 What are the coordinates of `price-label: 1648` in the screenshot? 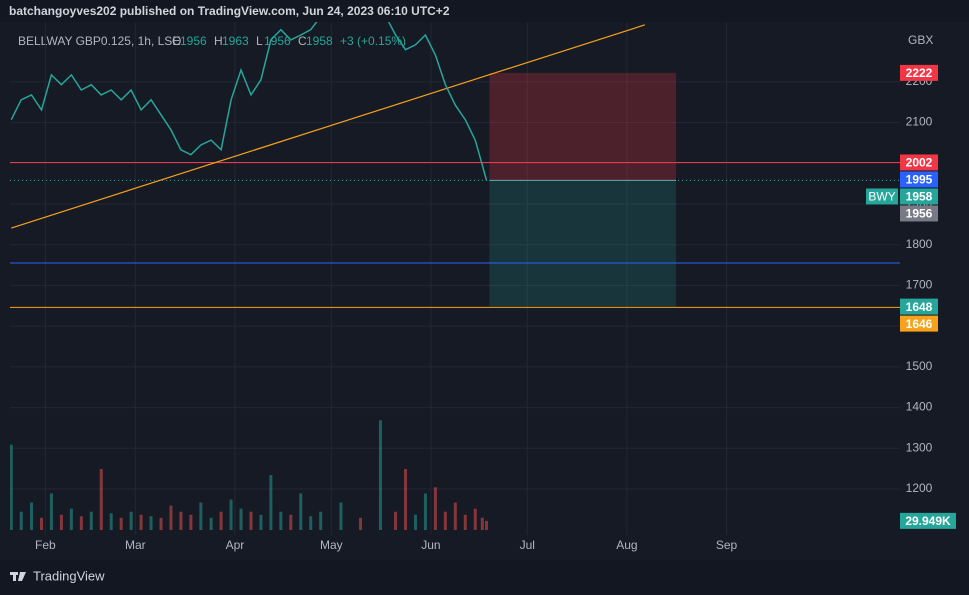 It's located at (919, 307).